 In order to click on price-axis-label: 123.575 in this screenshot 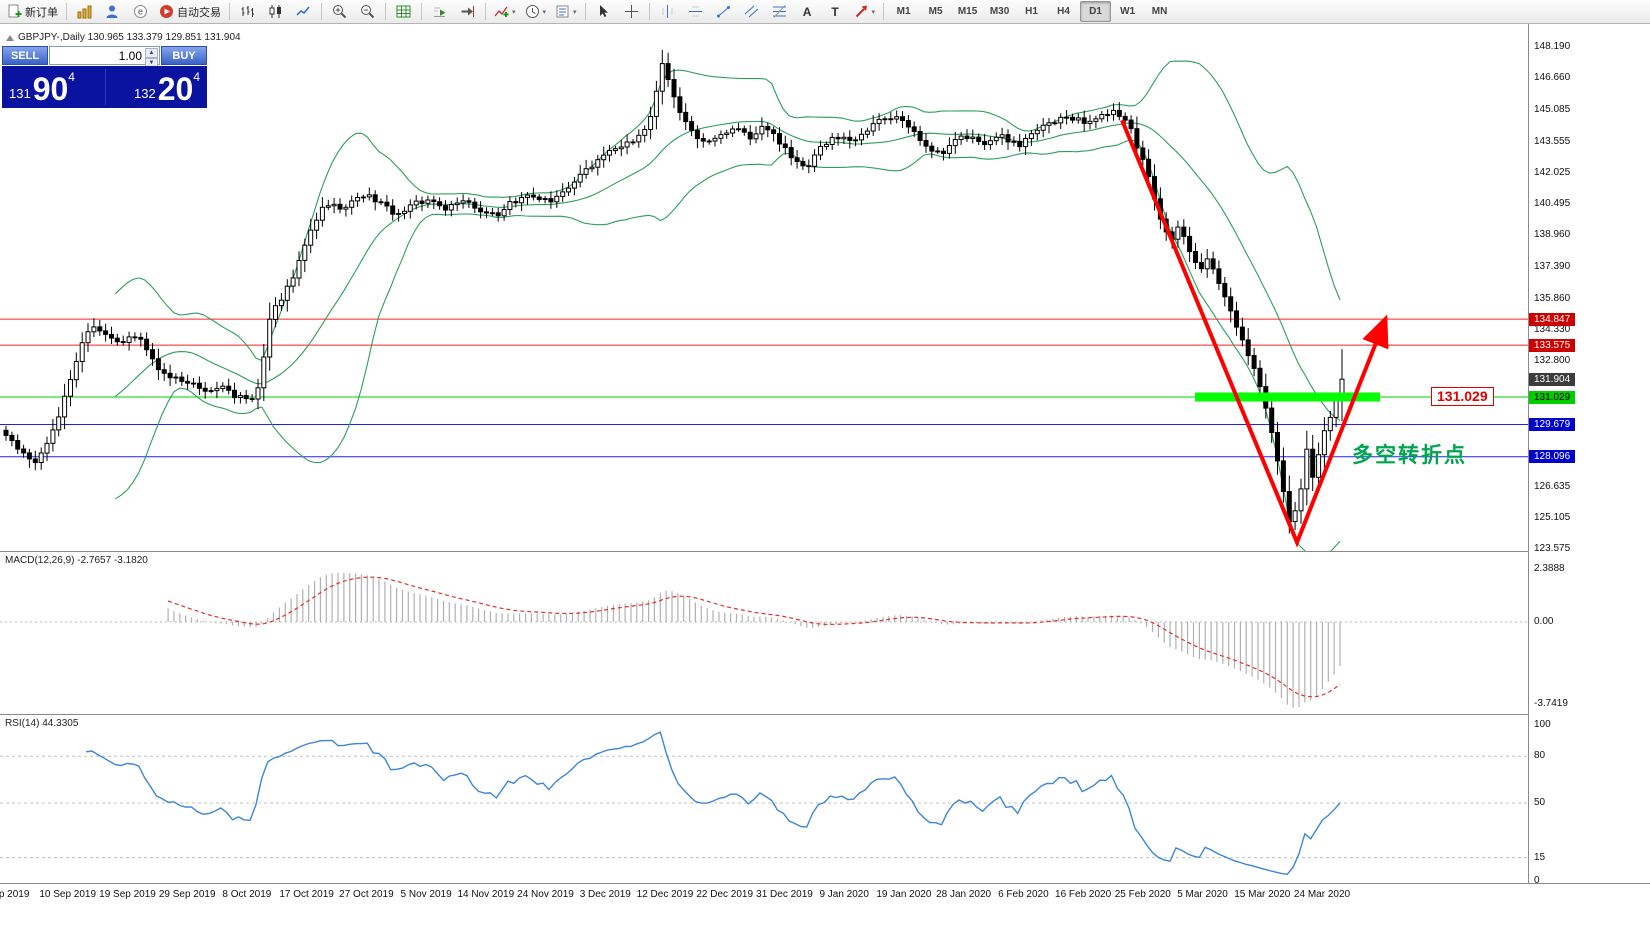, I will do `click(1552, 548)`.